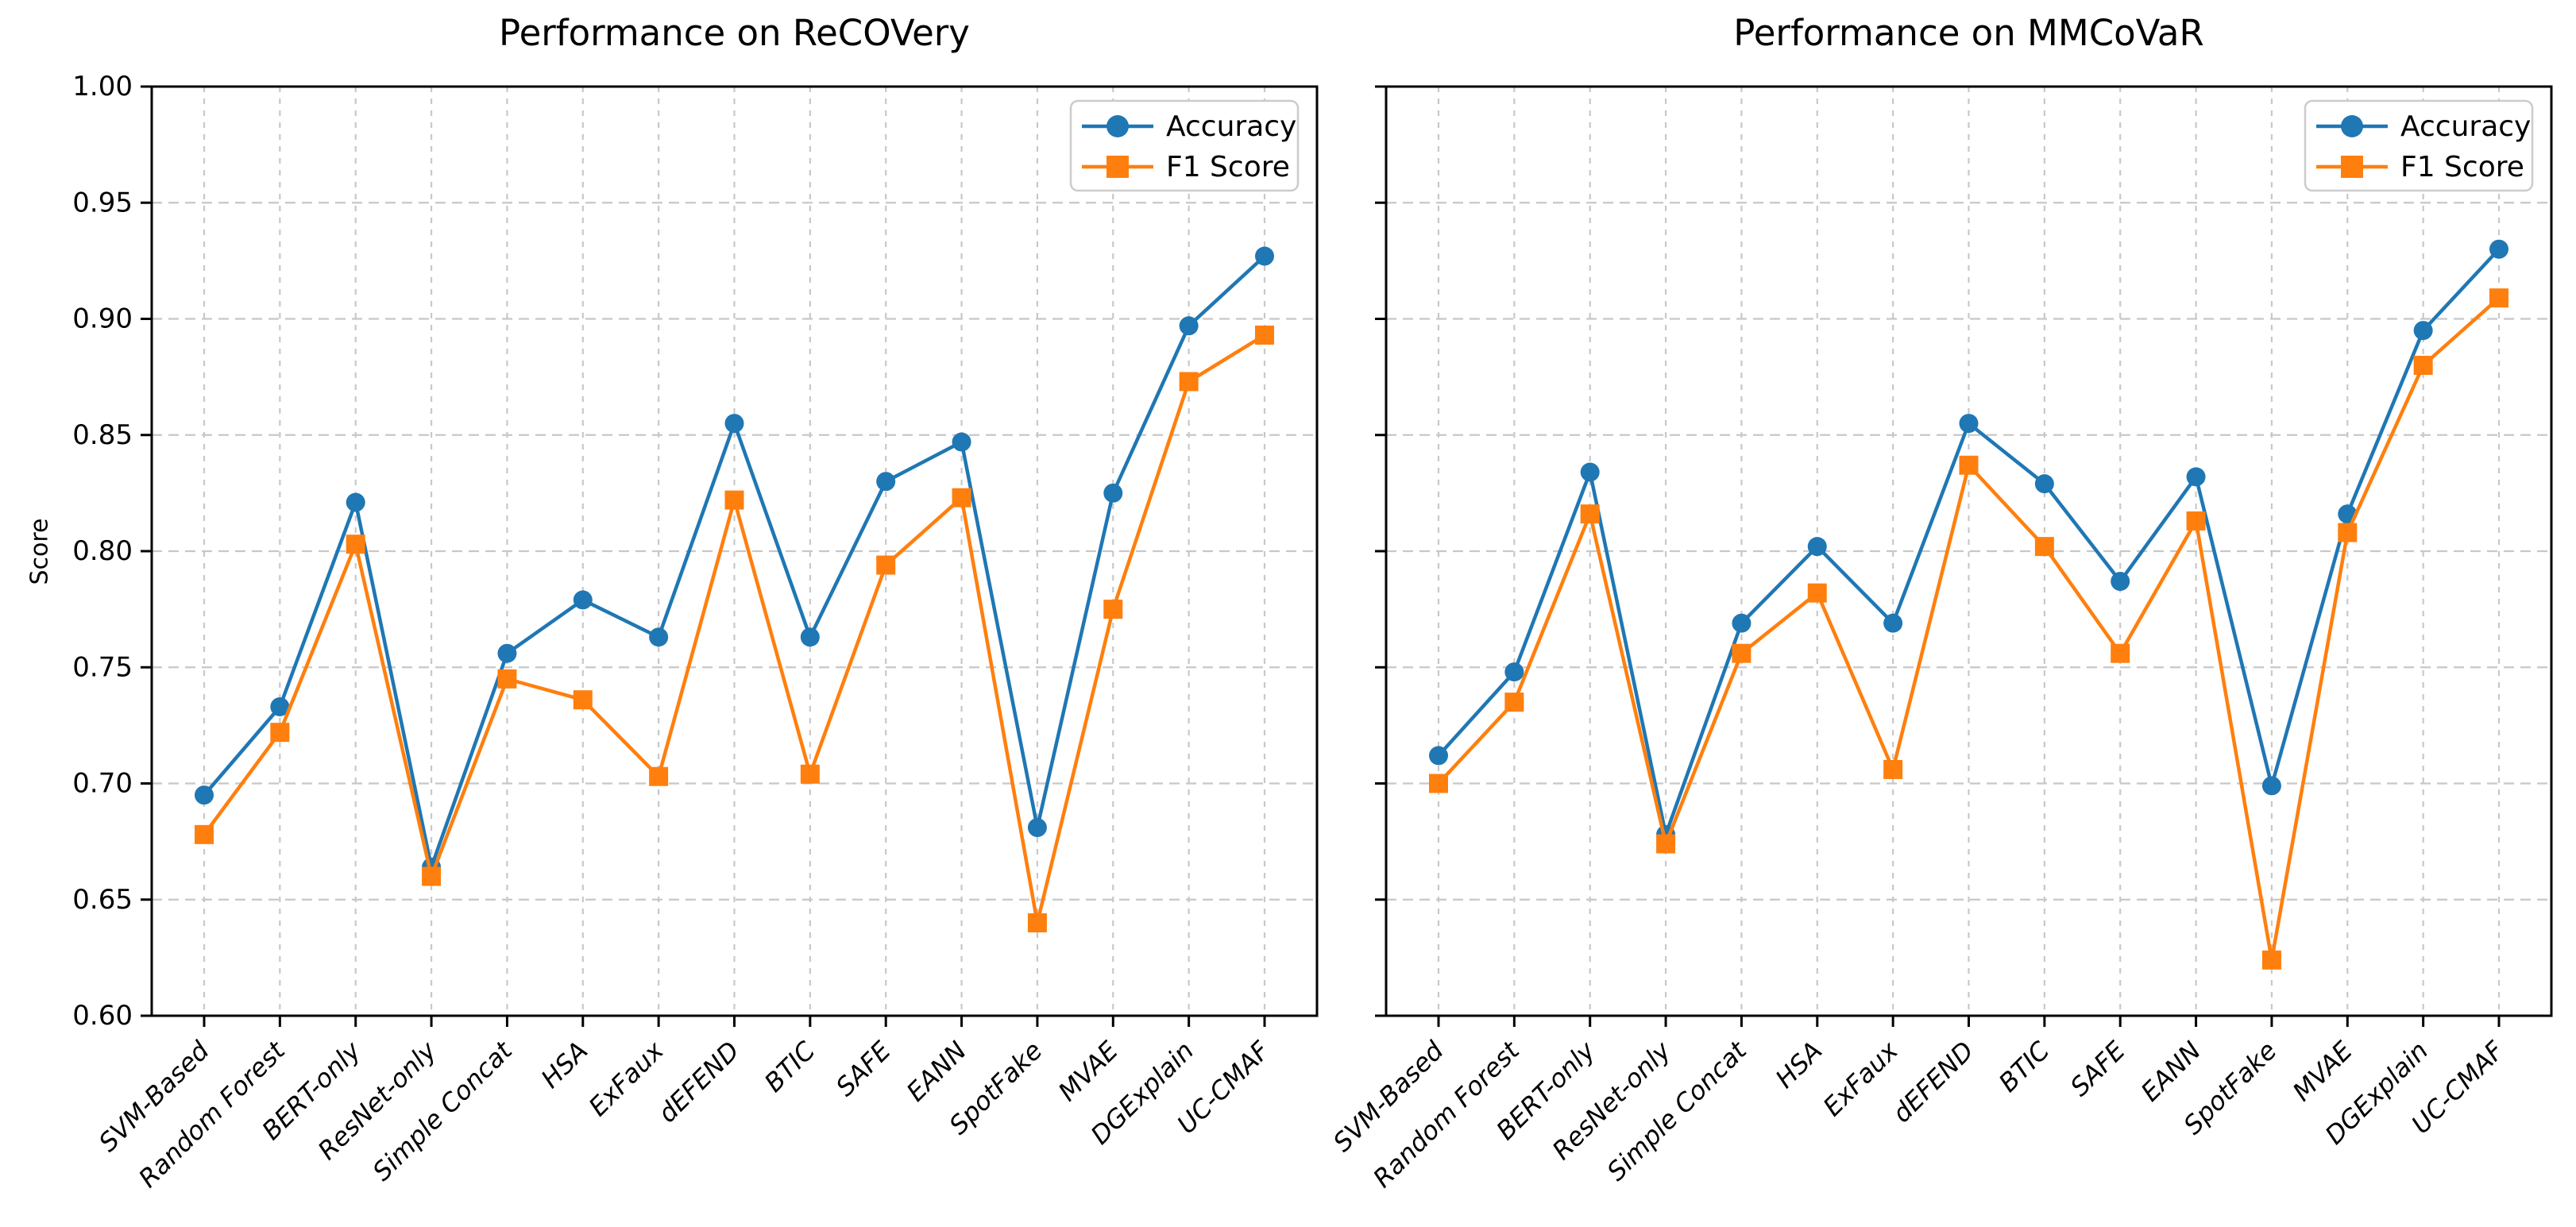  Describe the element at coordinates (102, 86) in the screenshot. I see `y-tick-label: 1.00` at that location.